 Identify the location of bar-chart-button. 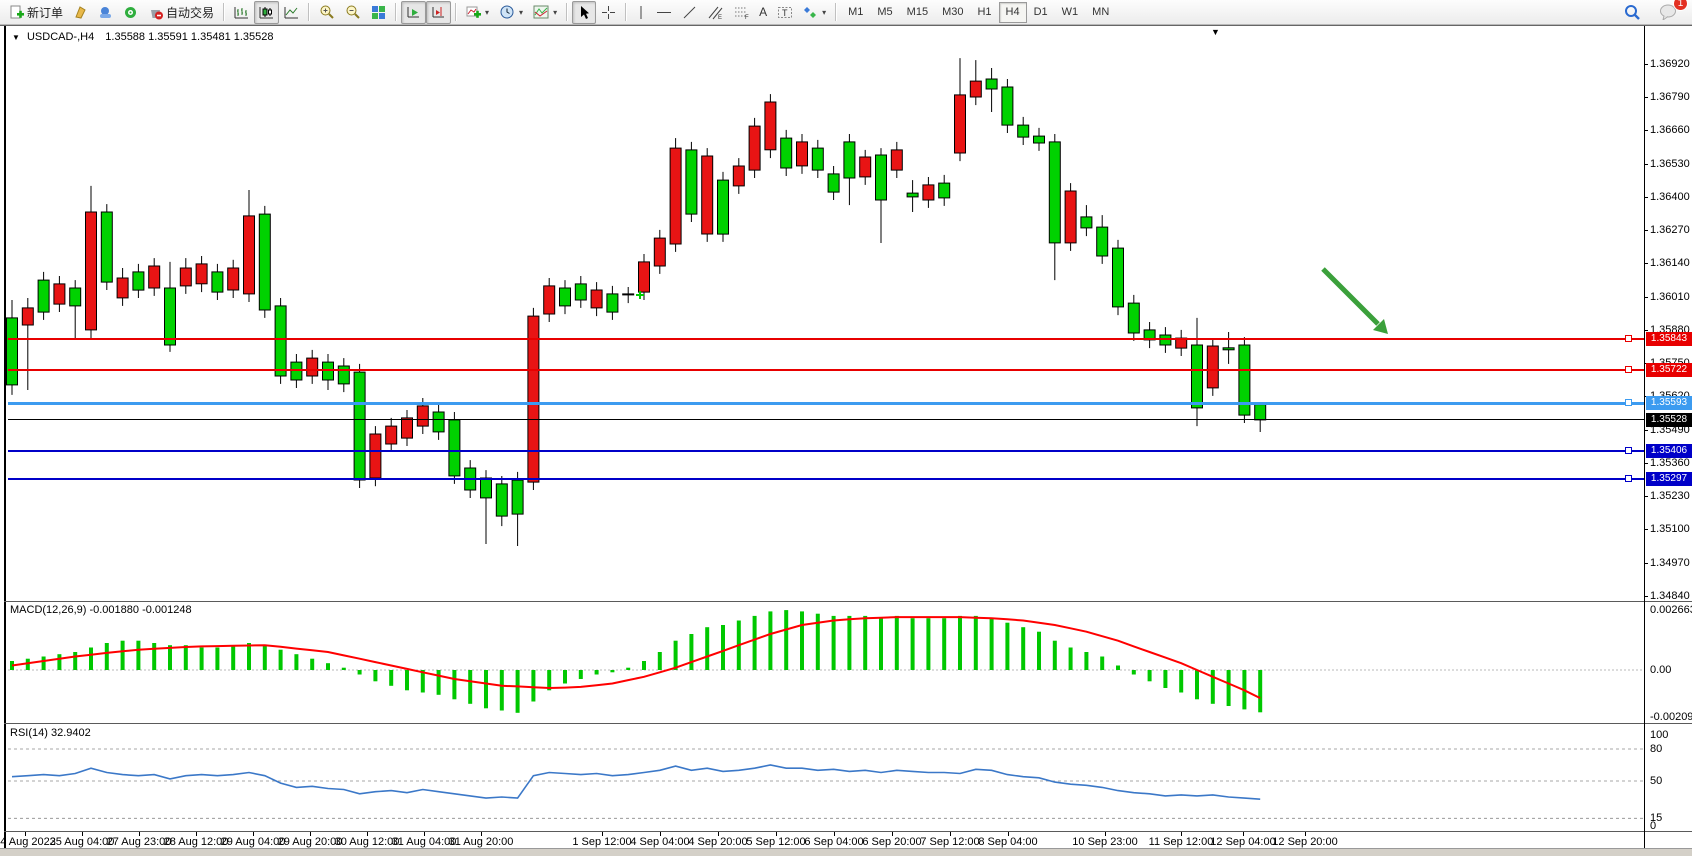
(241, 12).